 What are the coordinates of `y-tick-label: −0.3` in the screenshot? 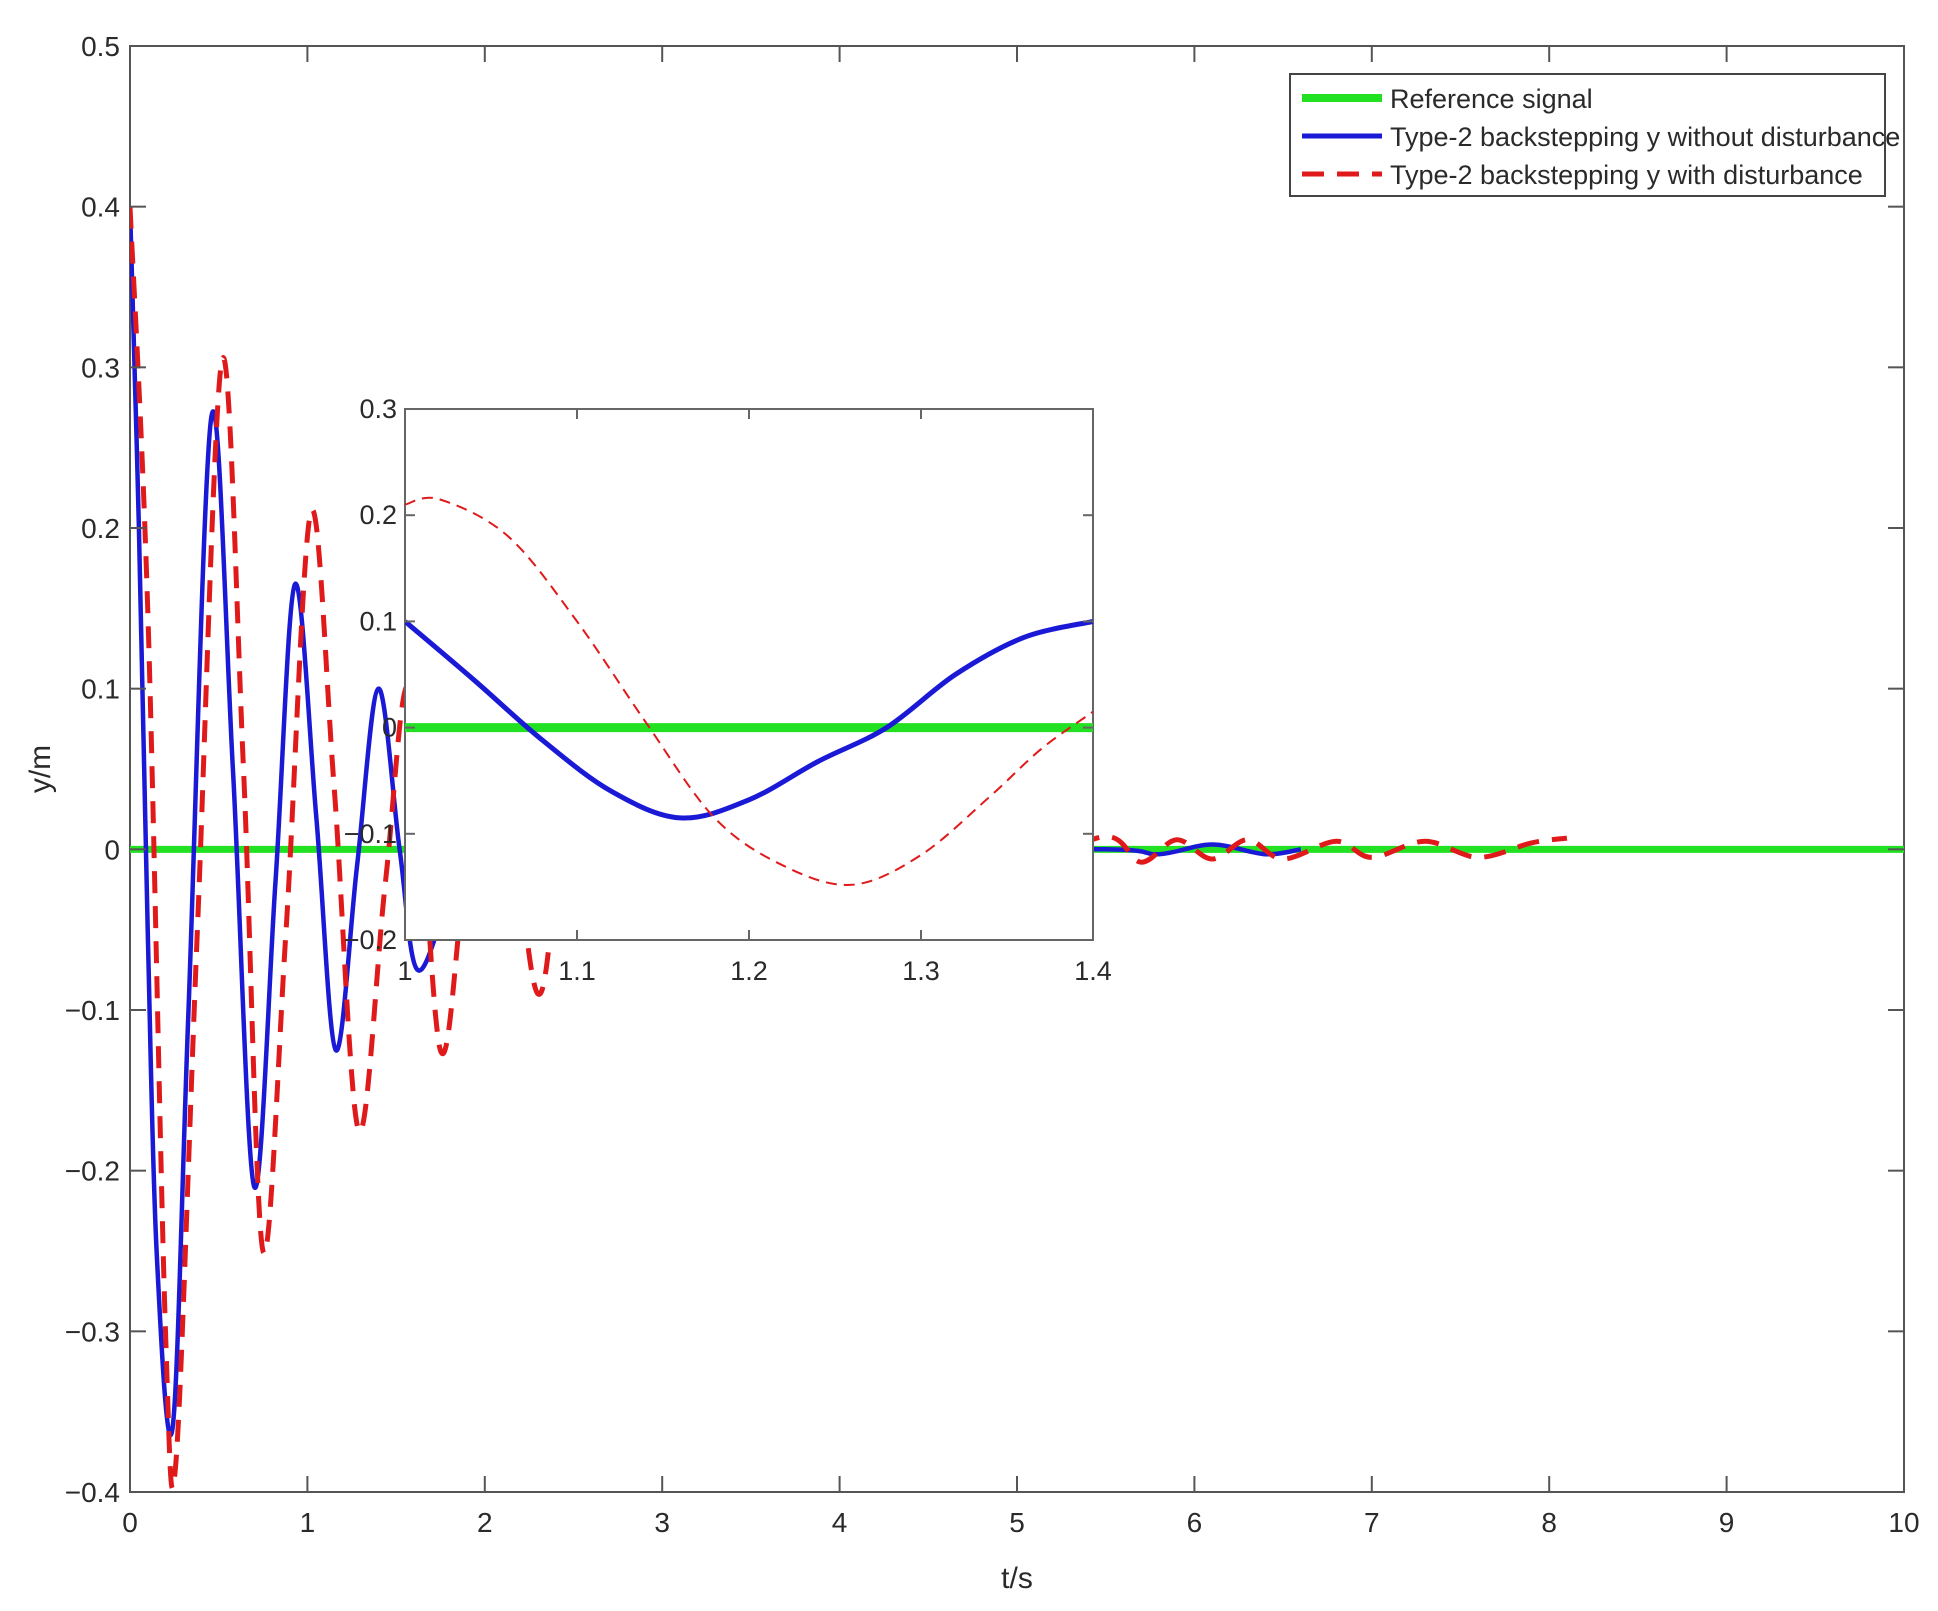 It's located at (92, 1331).